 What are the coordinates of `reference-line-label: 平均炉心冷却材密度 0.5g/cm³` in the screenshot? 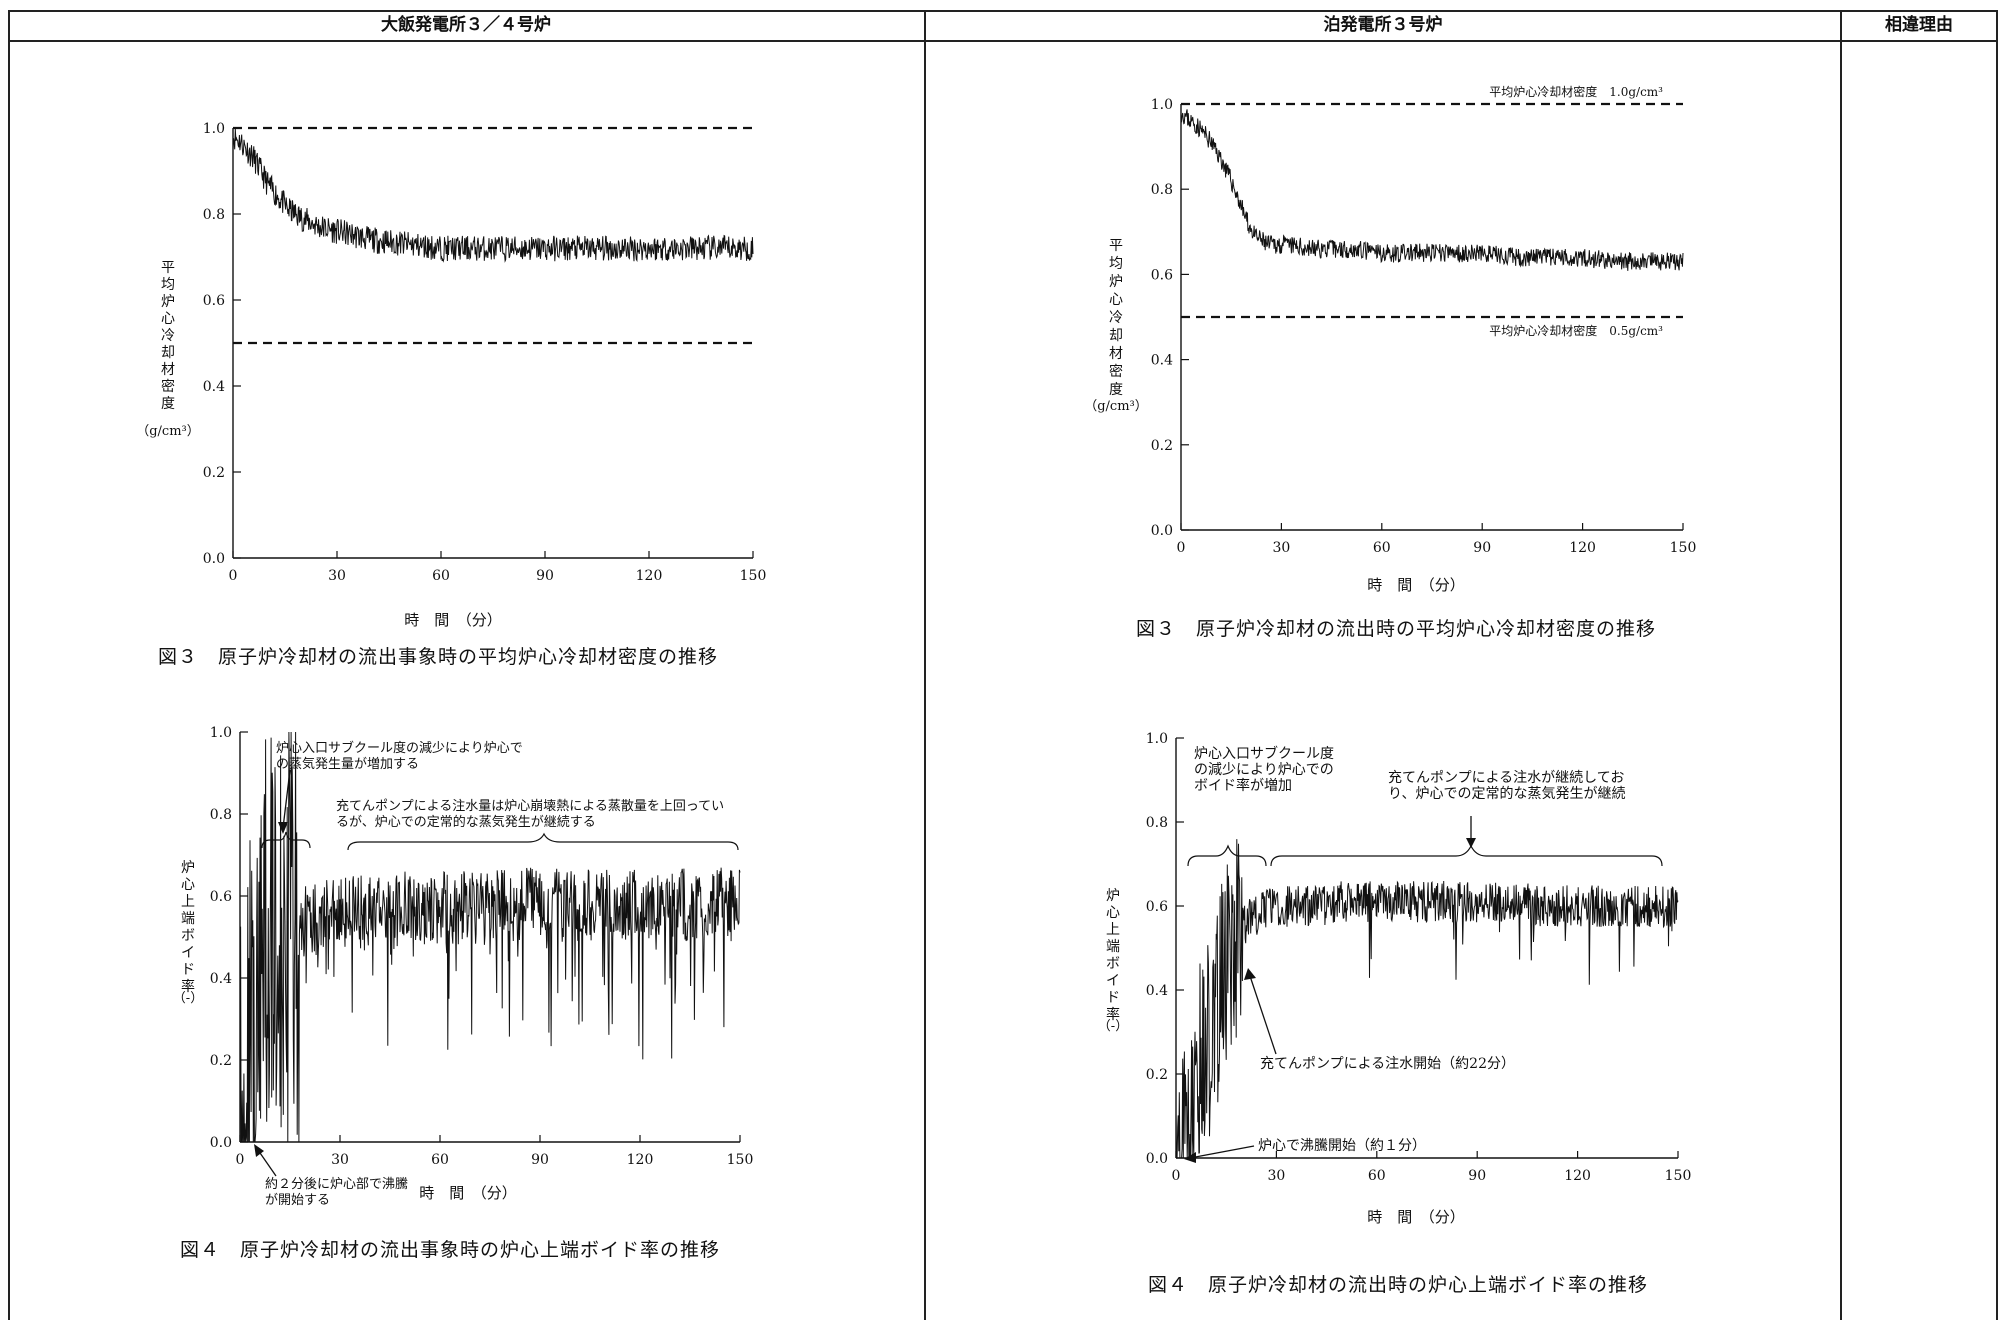 It's located at (1576, 330).